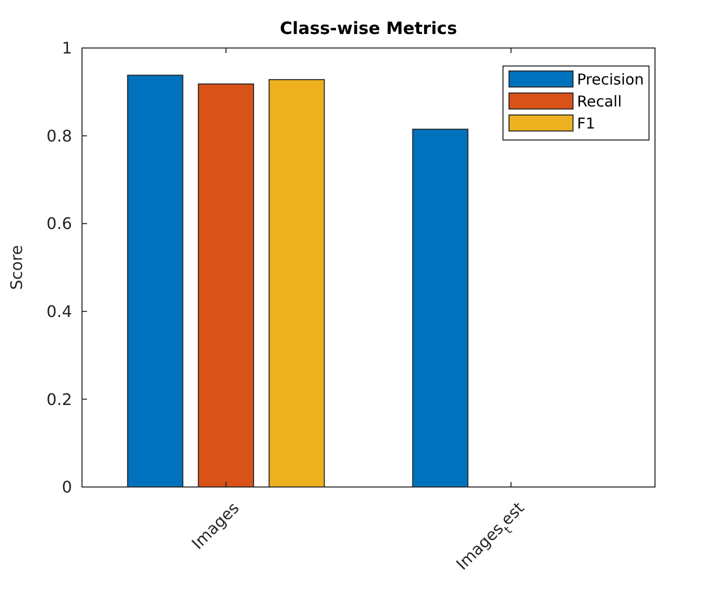 The width and height of the screenshot is (702, 591). I want to click on legend-label: Precision, so click(610, 79).